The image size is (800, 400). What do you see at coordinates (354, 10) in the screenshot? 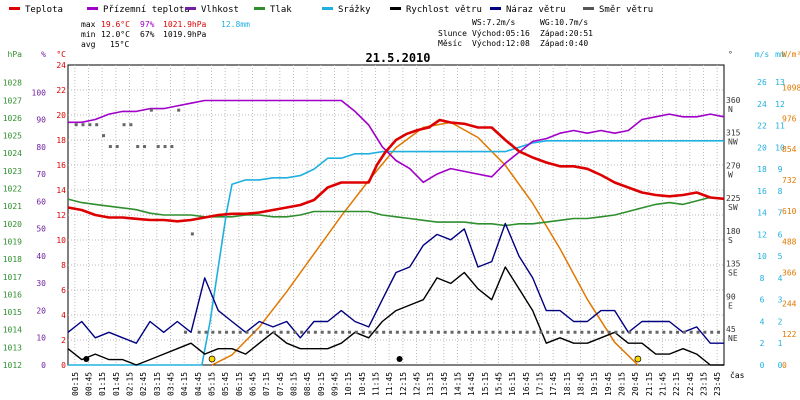
I see `legend-label-rain: Srážky` at bounding box center [354, 10].